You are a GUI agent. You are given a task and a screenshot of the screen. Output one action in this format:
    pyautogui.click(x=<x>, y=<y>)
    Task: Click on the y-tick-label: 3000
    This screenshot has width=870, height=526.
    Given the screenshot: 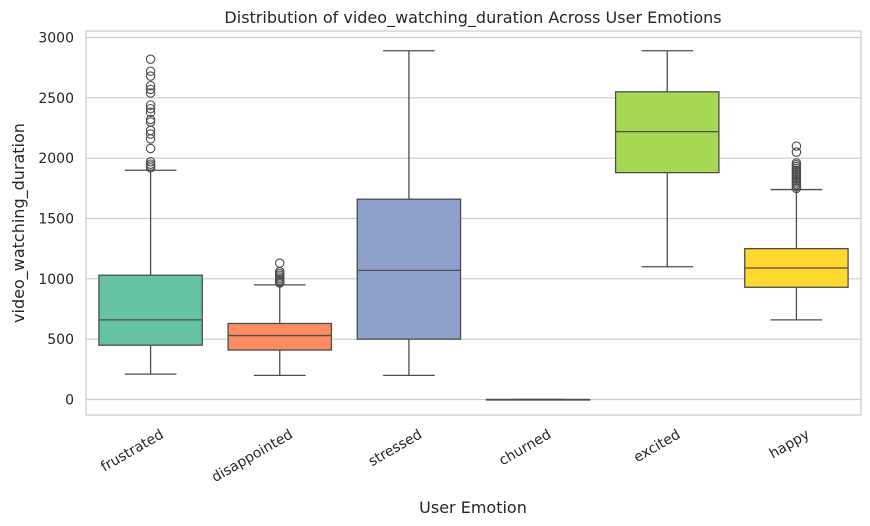 What is the action you would take?
    pyautogui.click(x=56, y=39)
    